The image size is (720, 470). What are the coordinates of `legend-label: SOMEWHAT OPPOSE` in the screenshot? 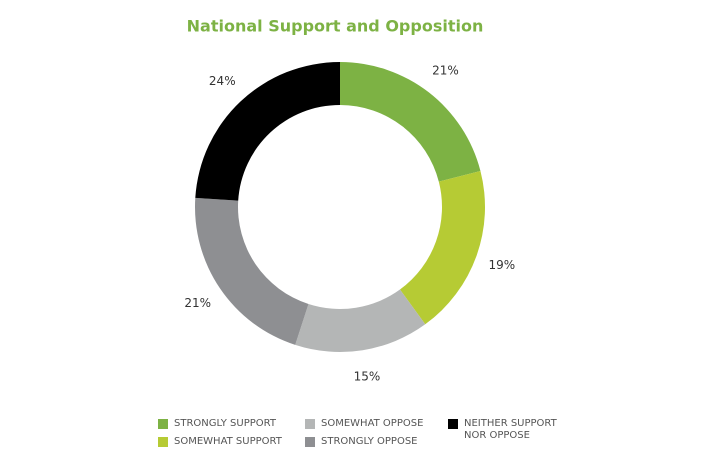 It's located at (372, 423).